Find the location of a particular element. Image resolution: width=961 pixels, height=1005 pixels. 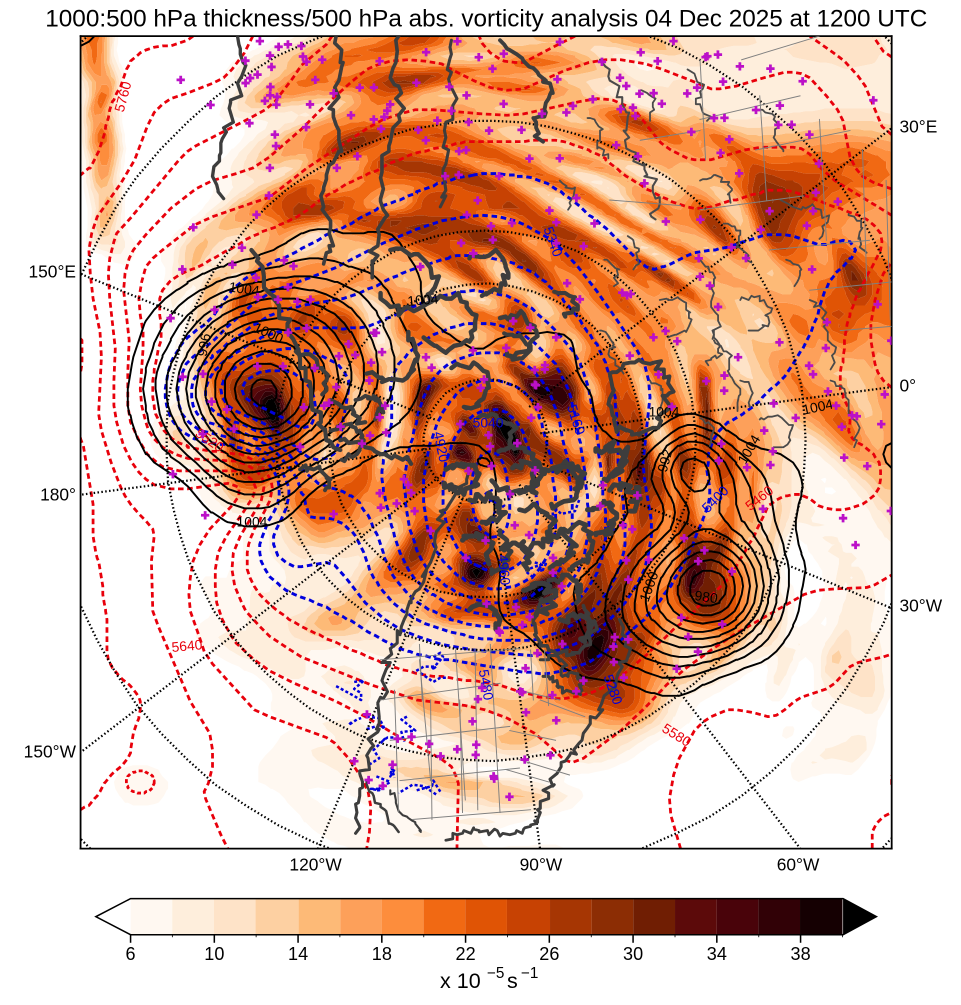

svg-text: 60°W is located at coordinates (798, 865).